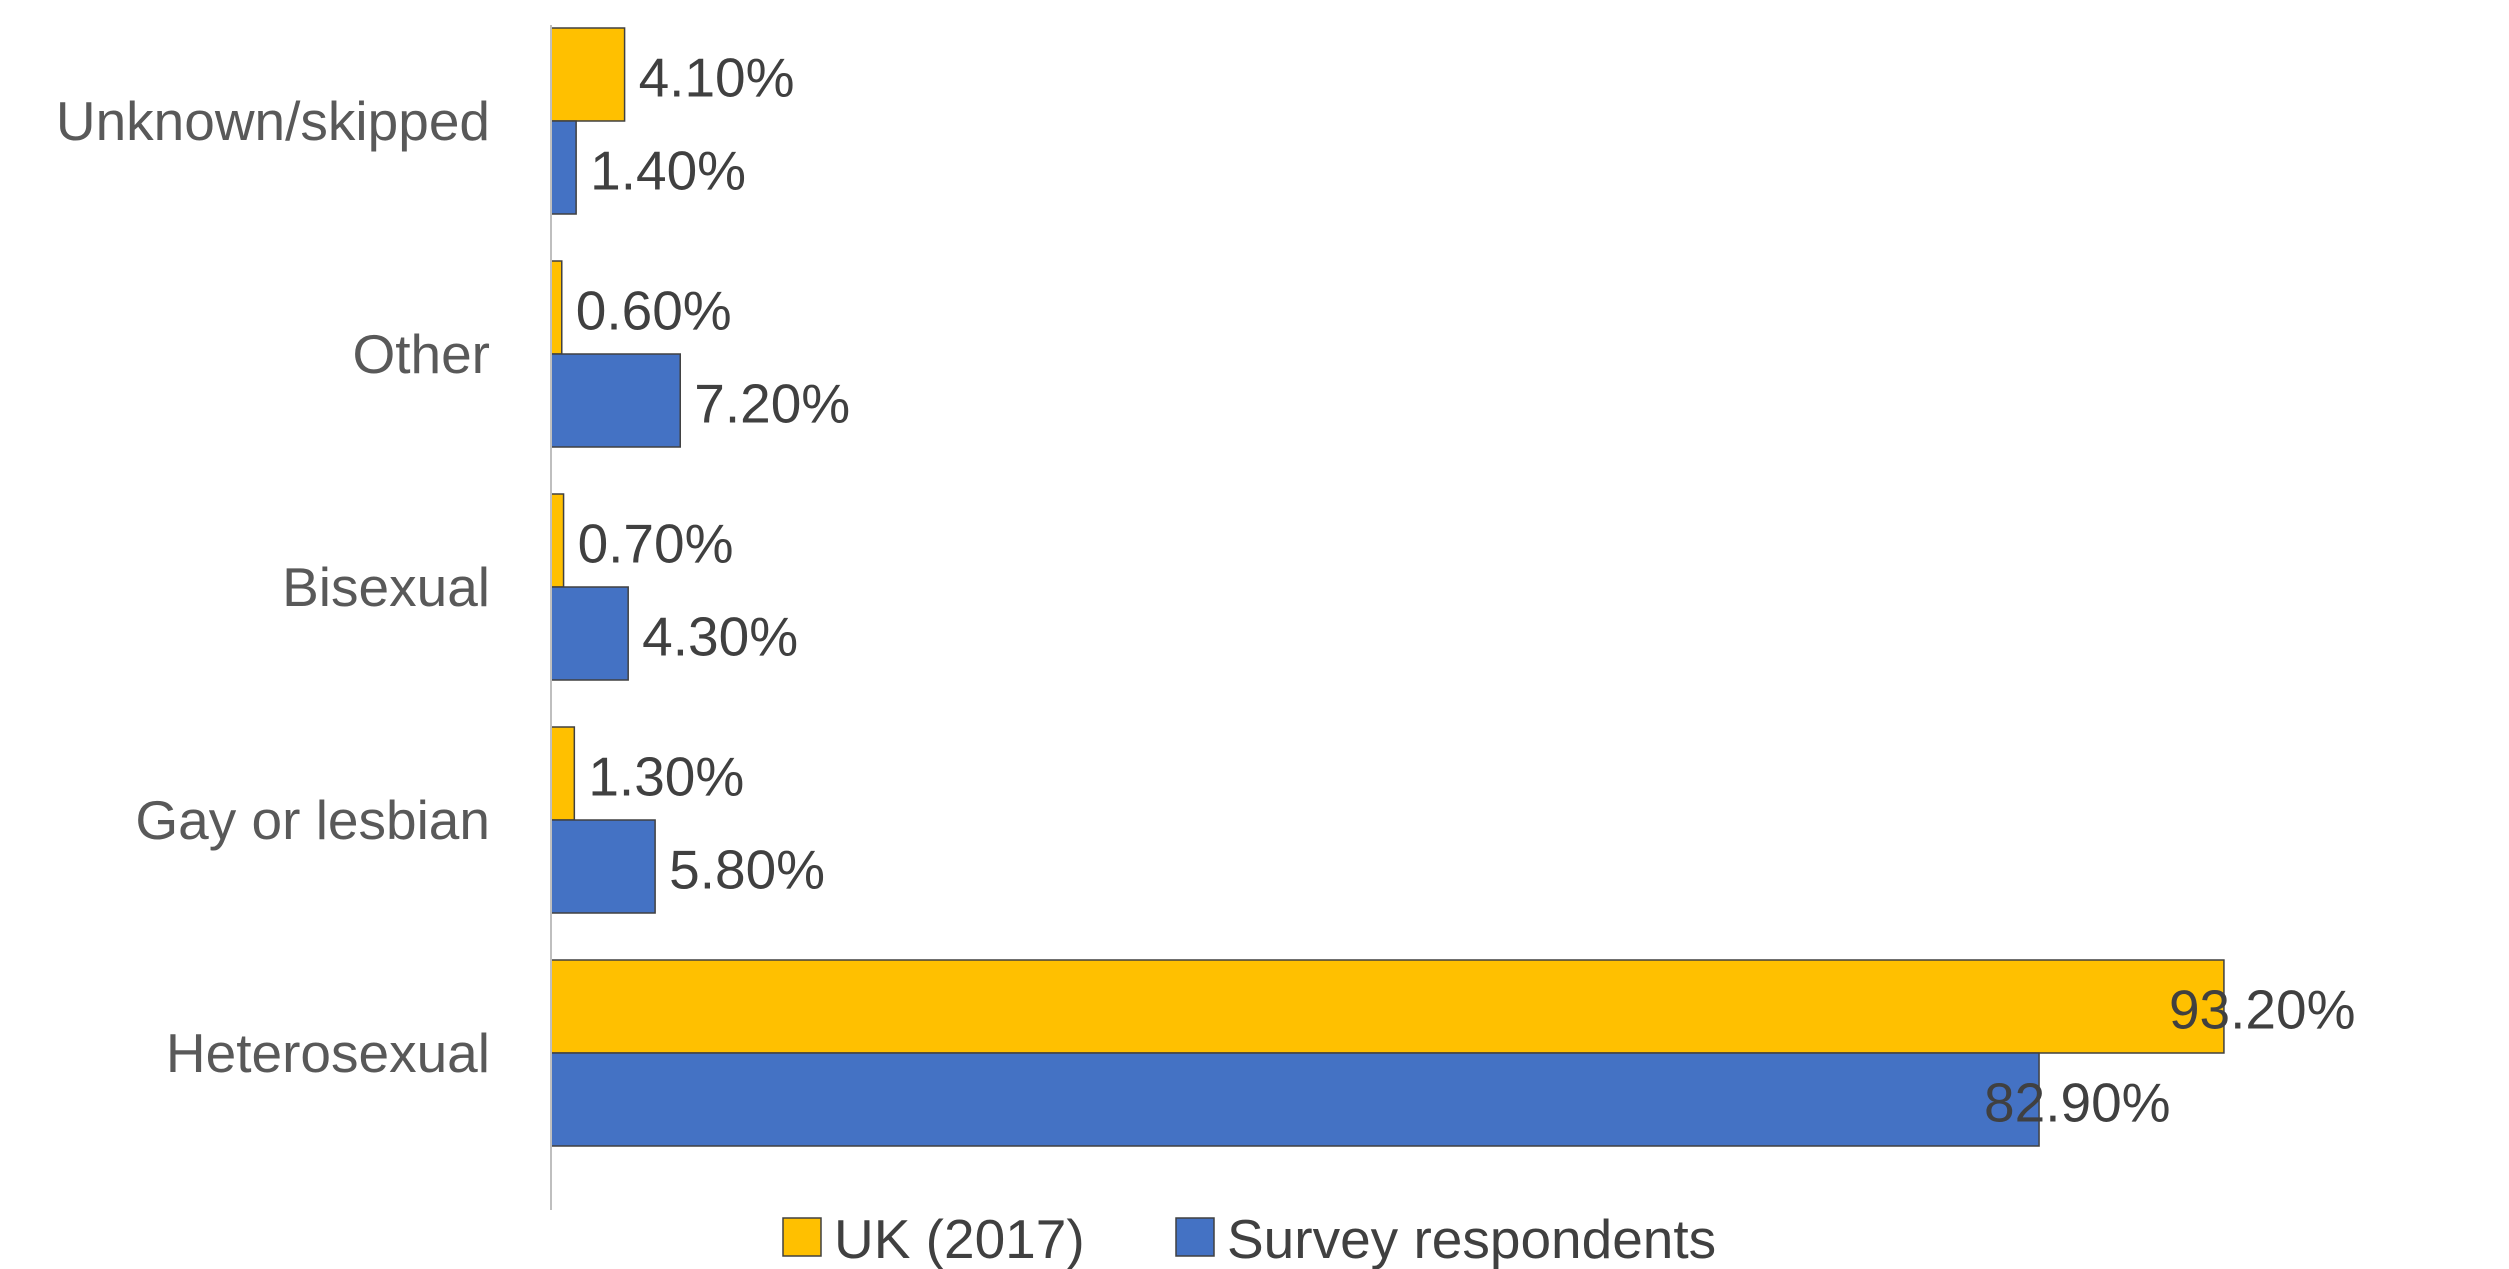  Describe the element at coordinates (556, 307) in the screenshot. I see `bar-uk-2017-other` at that location.